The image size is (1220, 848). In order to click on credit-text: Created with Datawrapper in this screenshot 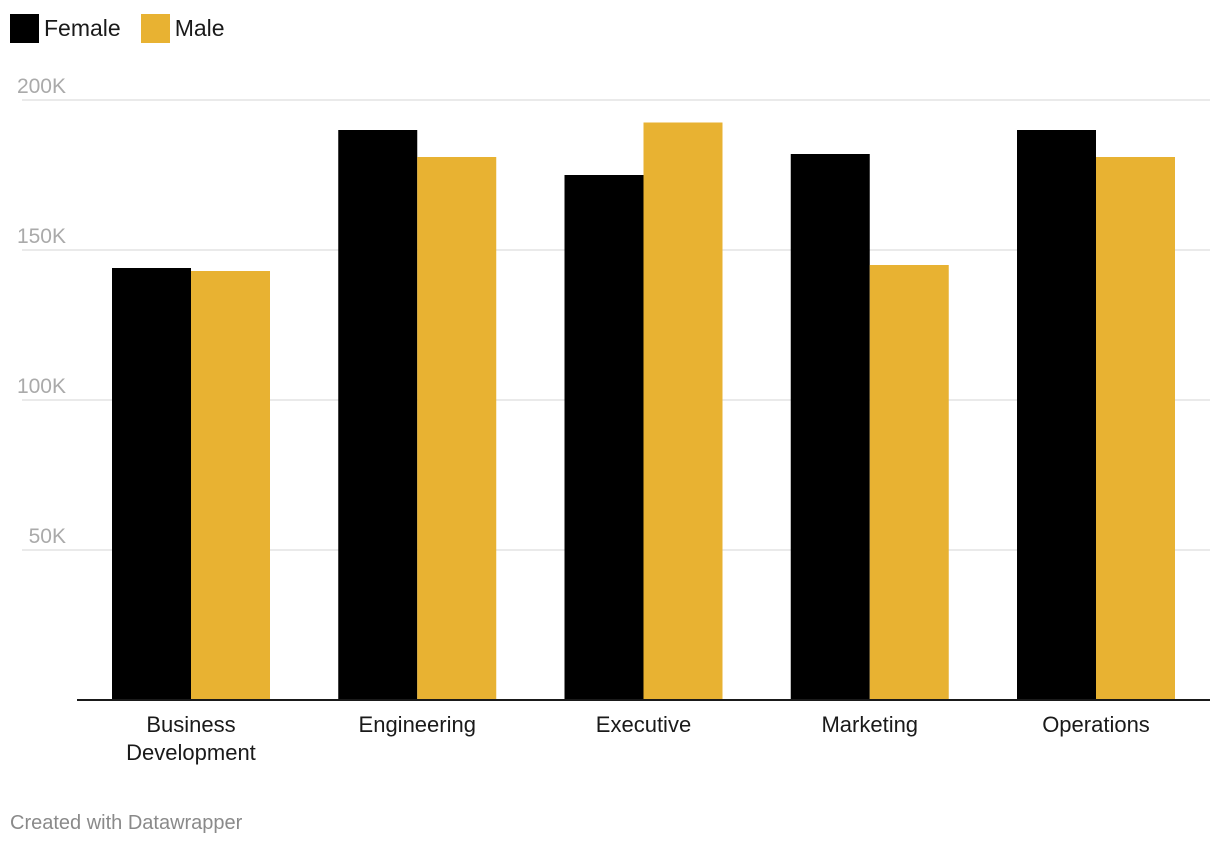, I will do `click(126, 823)`.